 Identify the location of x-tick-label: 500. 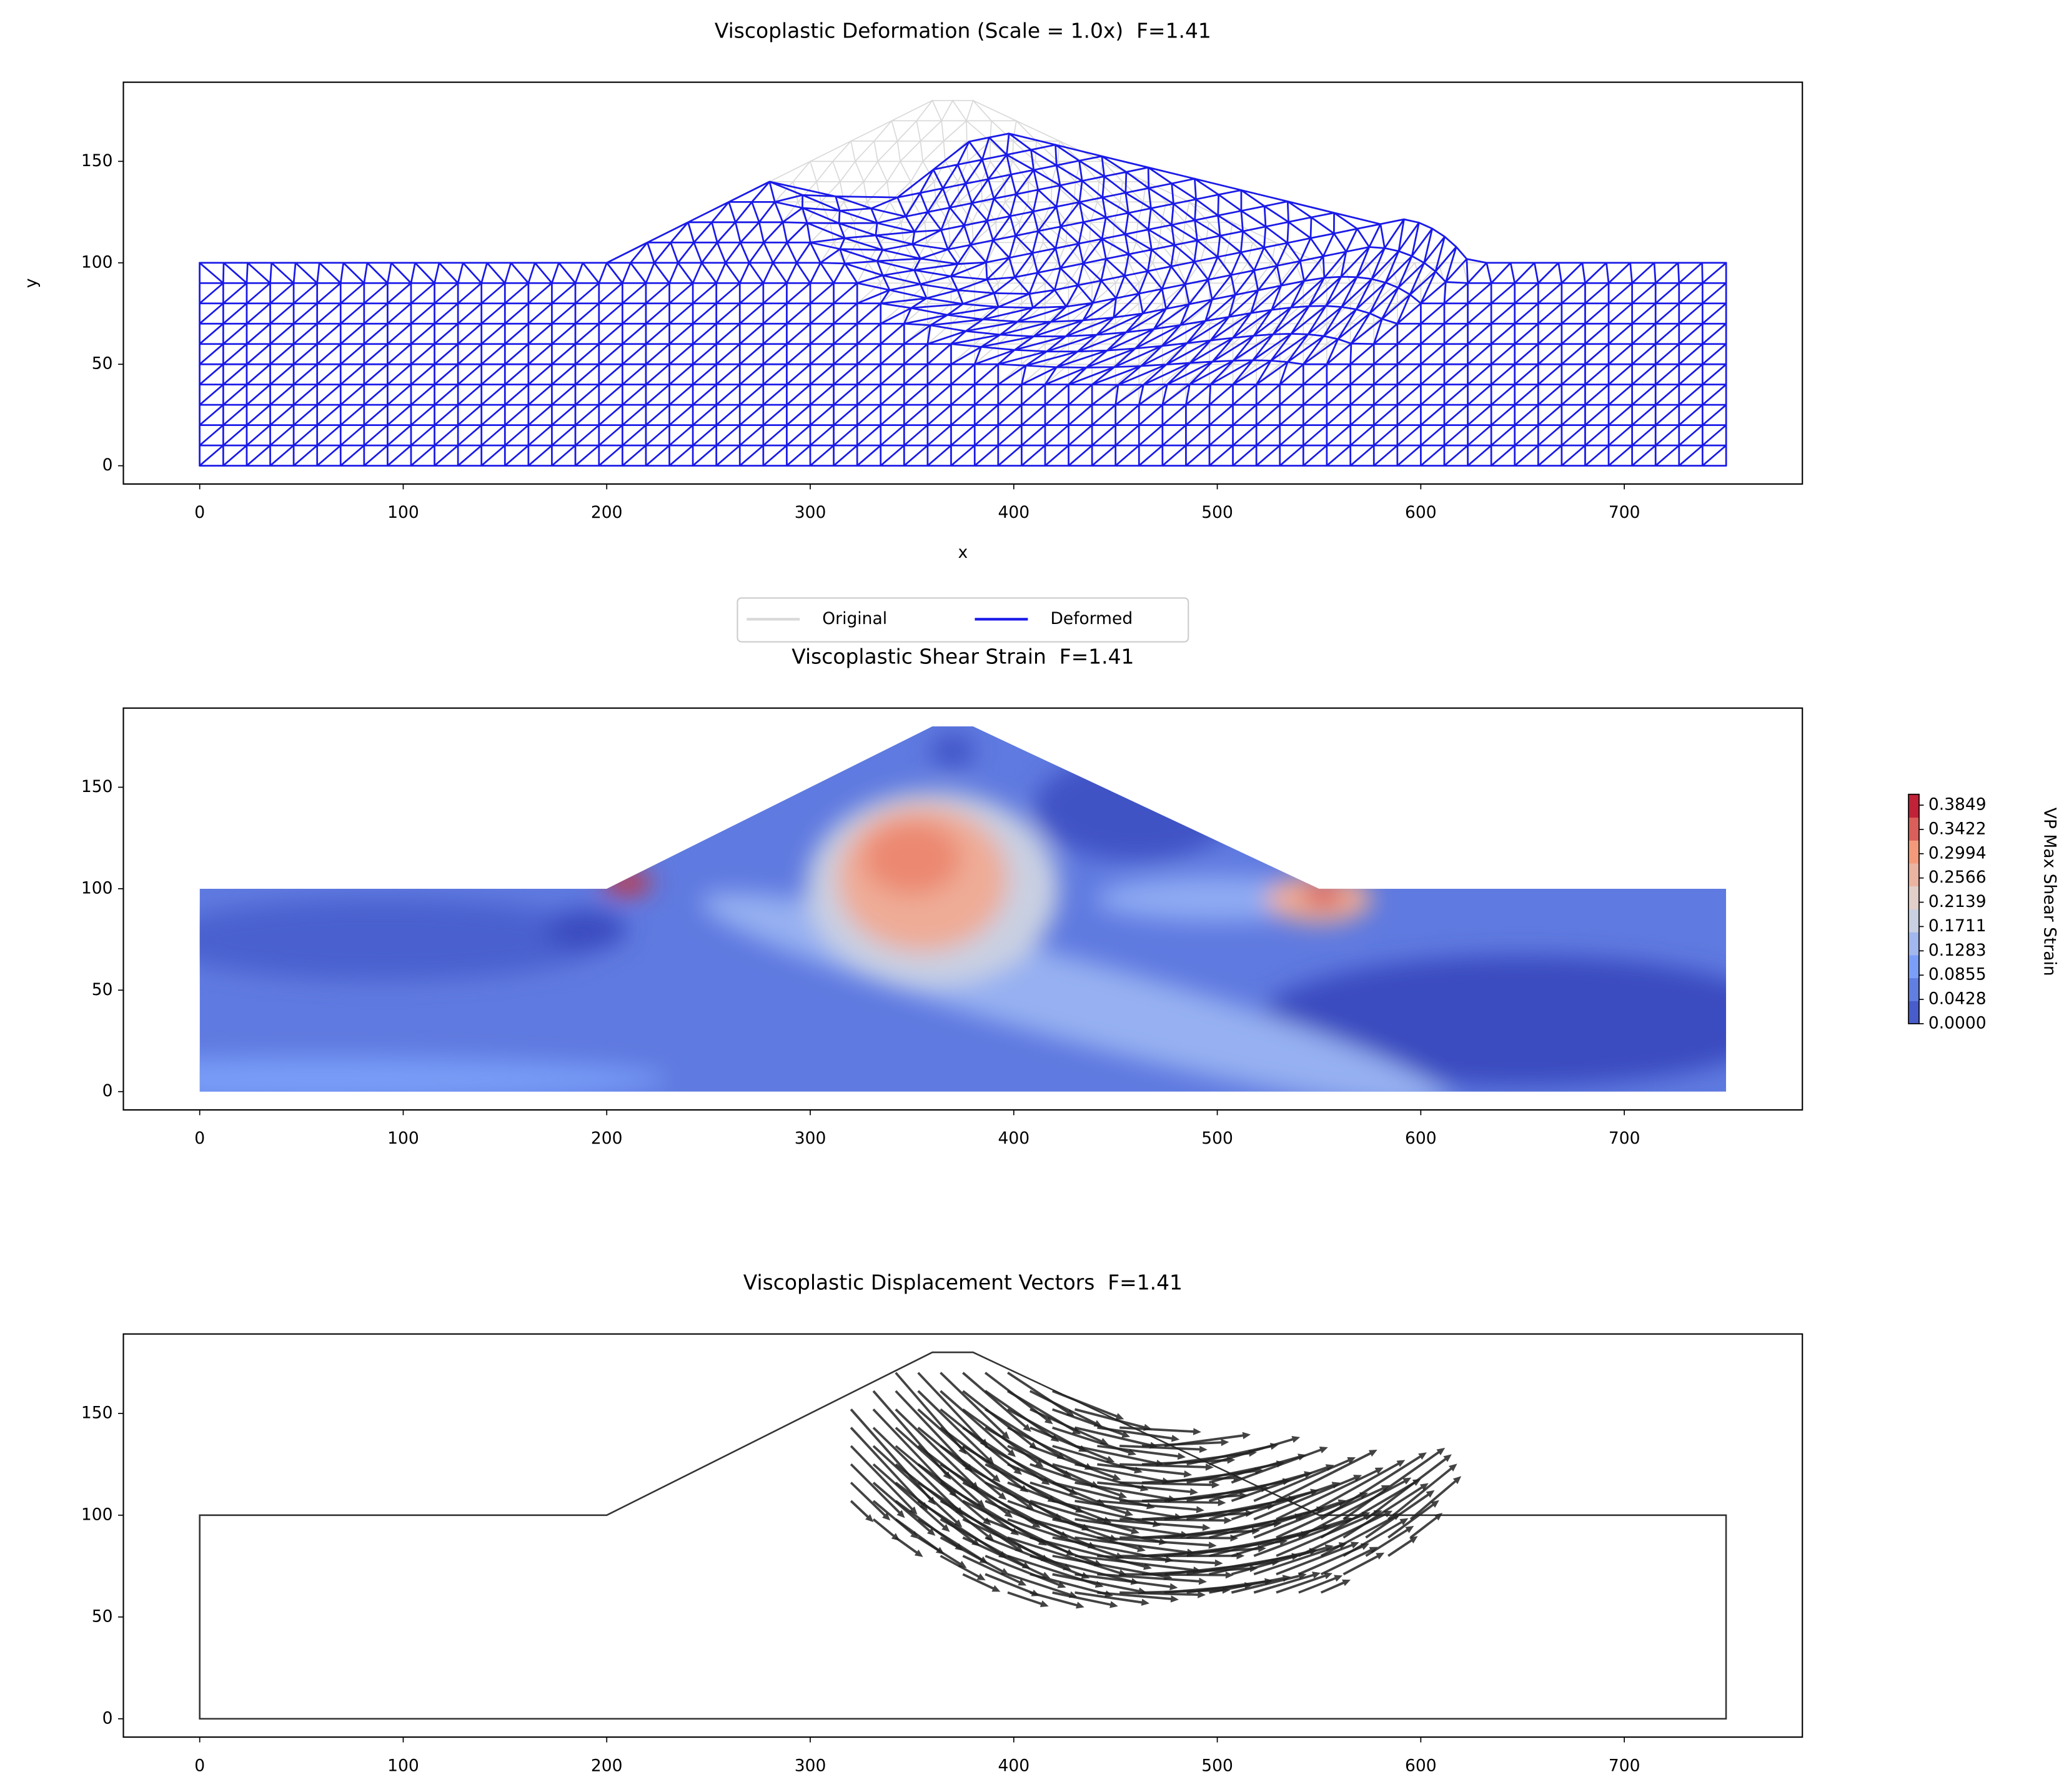
(1217, 1138).